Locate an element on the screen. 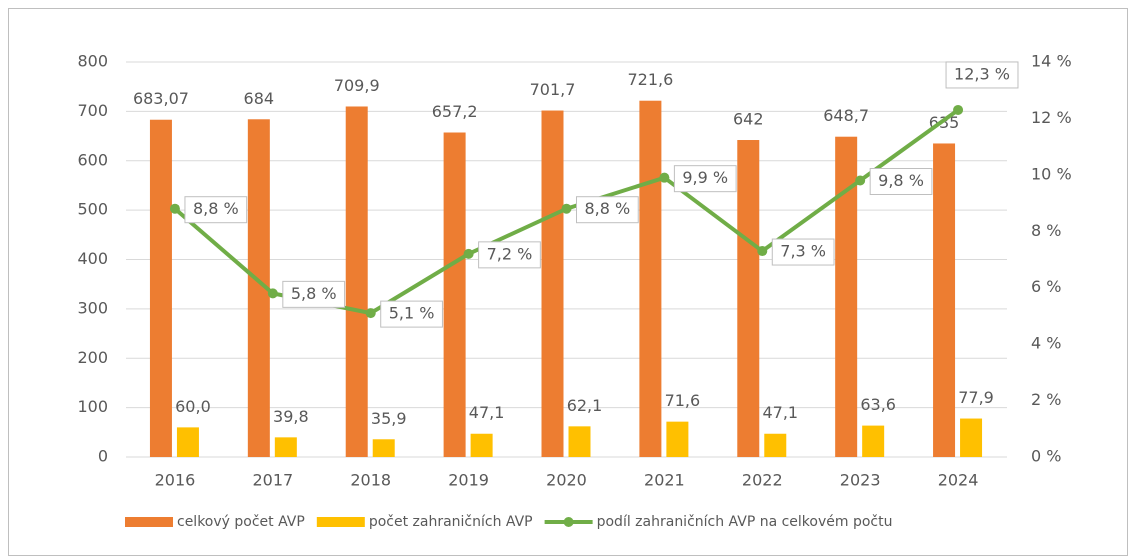 Image resolution: width=1129 pixels, height=557 pixels. y-tick-label: 700 is located at coordinates (92, 110).